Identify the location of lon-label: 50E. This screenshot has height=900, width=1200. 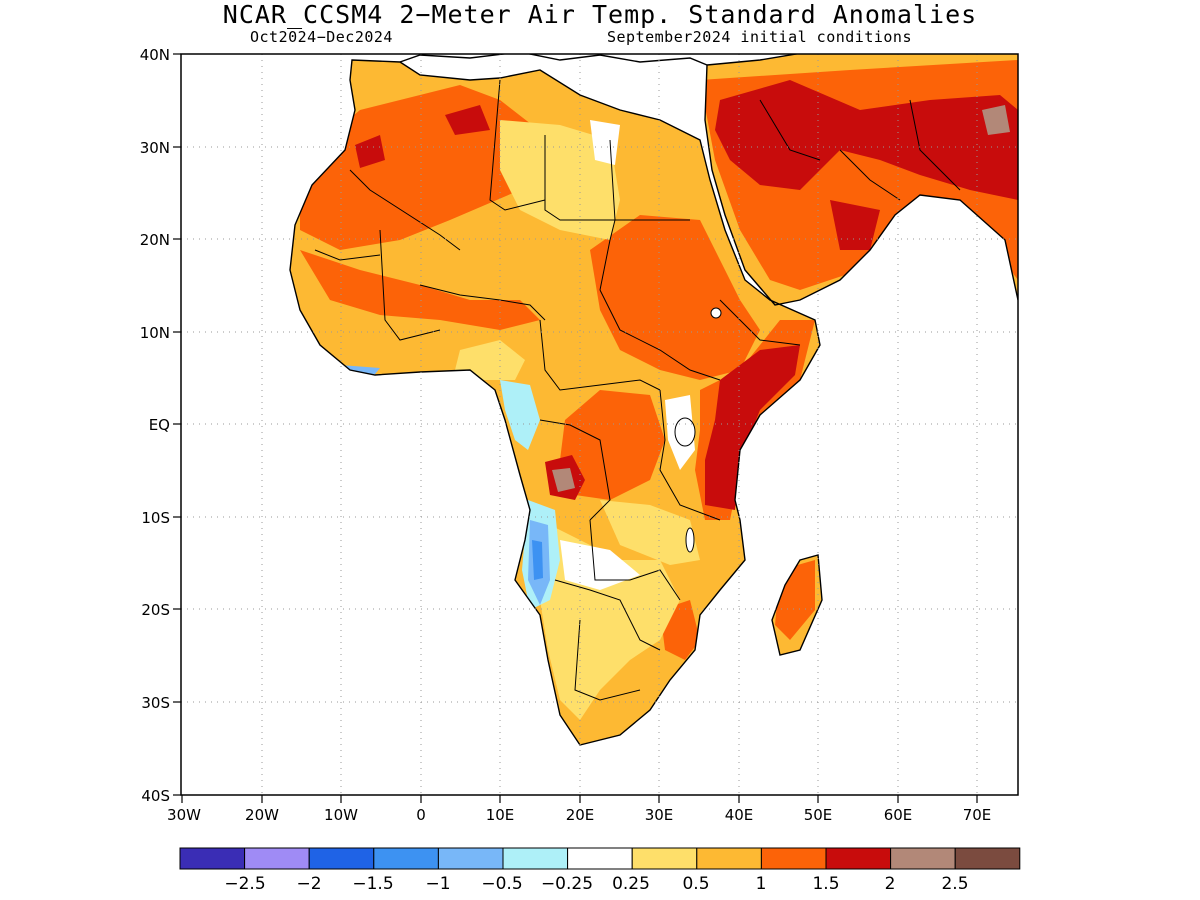
(818, 815).